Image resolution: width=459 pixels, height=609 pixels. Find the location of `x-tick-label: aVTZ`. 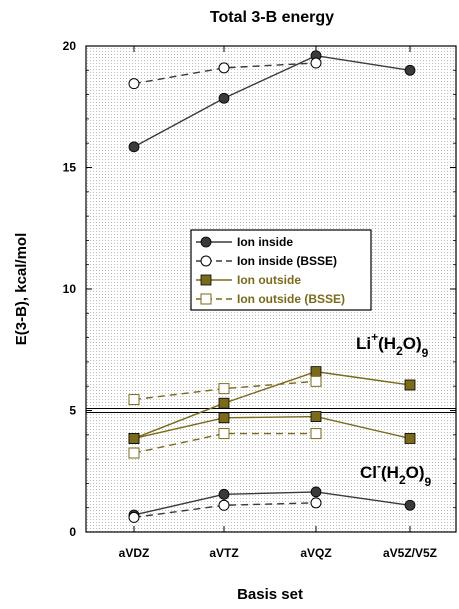

x-tick-label: aVTZ is located at coordinates (223, 553).